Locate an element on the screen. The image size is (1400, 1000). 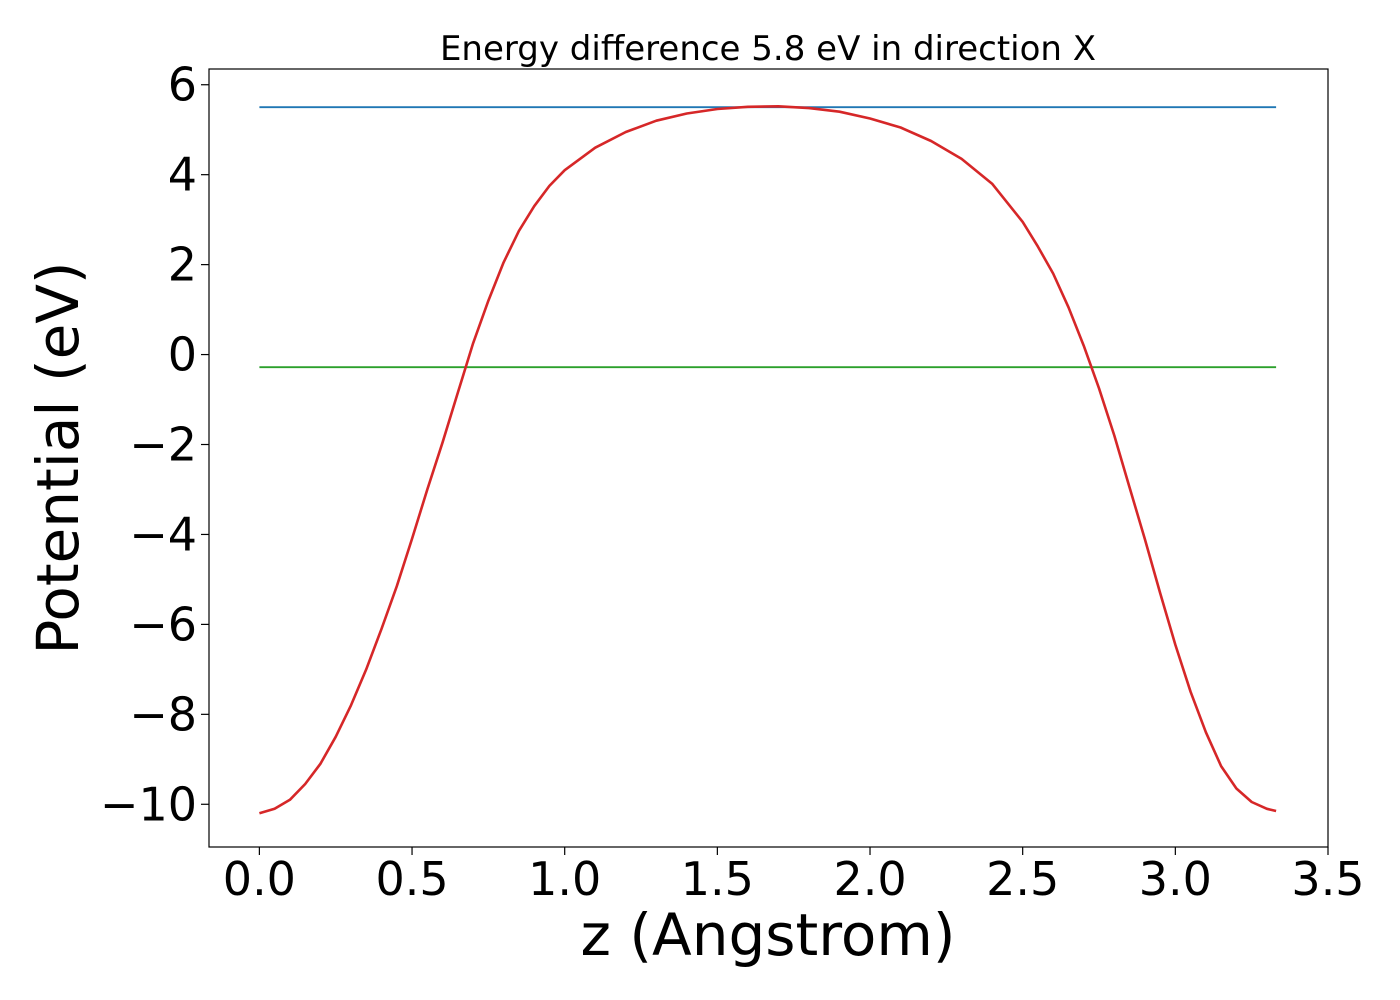
y-tick-label: 2 is located at coordinates (182, 265).